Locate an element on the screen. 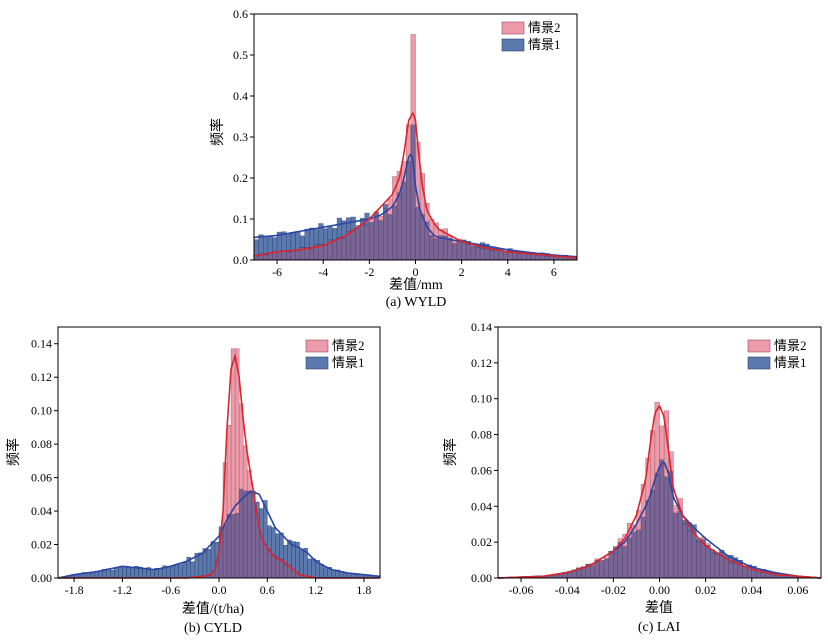 Image resolution: width=828 pixels, height=640 pixels. lai-x-tick-label: -0.04 is located at coordinates (567, 590).